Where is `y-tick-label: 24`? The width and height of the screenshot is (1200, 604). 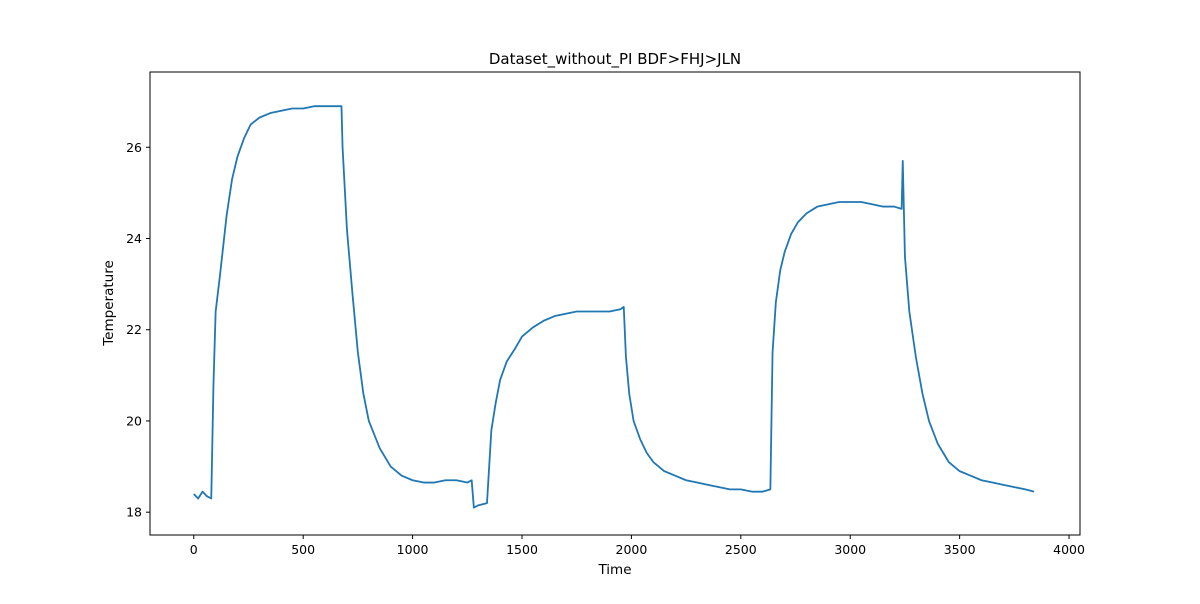
y-tick-label: 24 is located at coordinates (134, 238).